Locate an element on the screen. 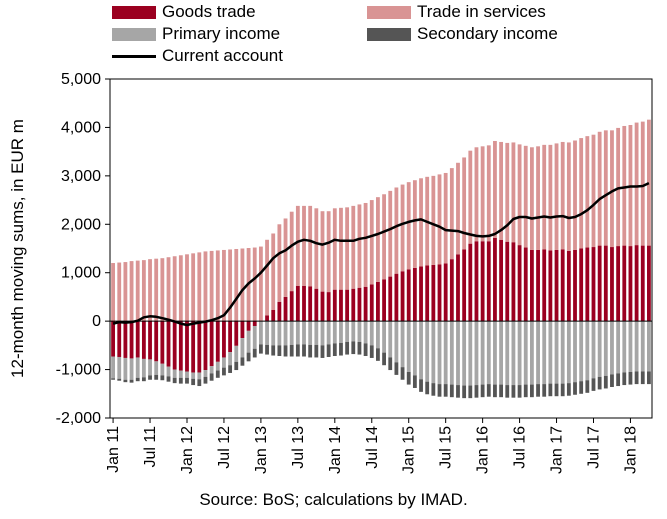  y-tick-label: 3,000 is located at coordinates (81, 176).